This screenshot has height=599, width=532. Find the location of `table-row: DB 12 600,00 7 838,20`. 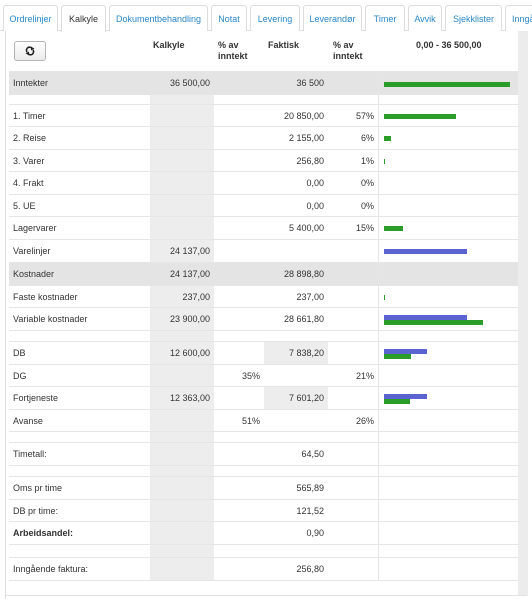

table-row: DB 12 600,00 7 838,20 is located at coordinates (263, 353).